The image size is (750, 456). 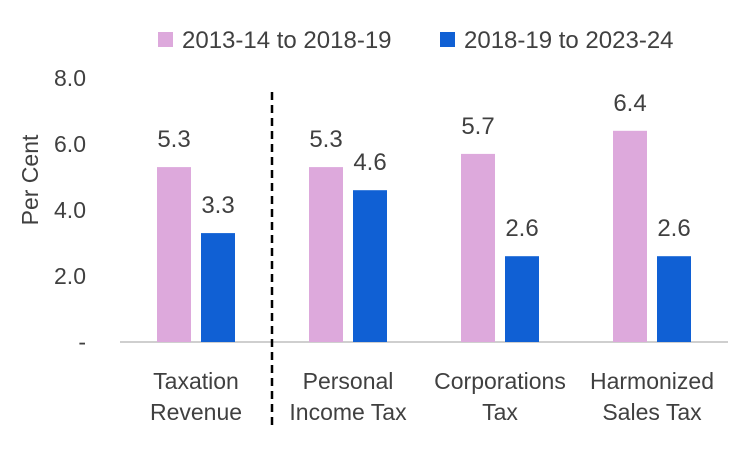 I want to click on y-tick-label: 4.0, so click(x=70, y=210).